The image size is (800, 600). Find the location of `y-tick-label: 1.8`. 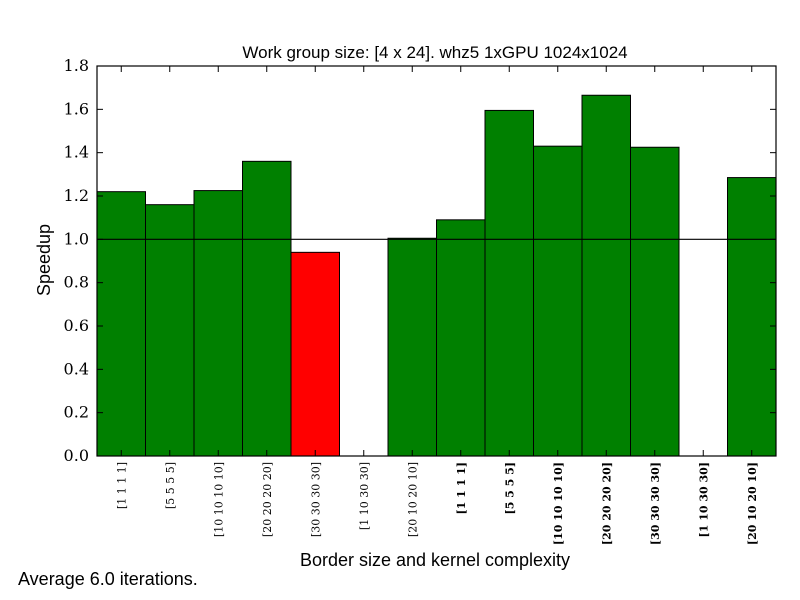

y-tick-label: 1.8 is located at coordinates (76, 65).